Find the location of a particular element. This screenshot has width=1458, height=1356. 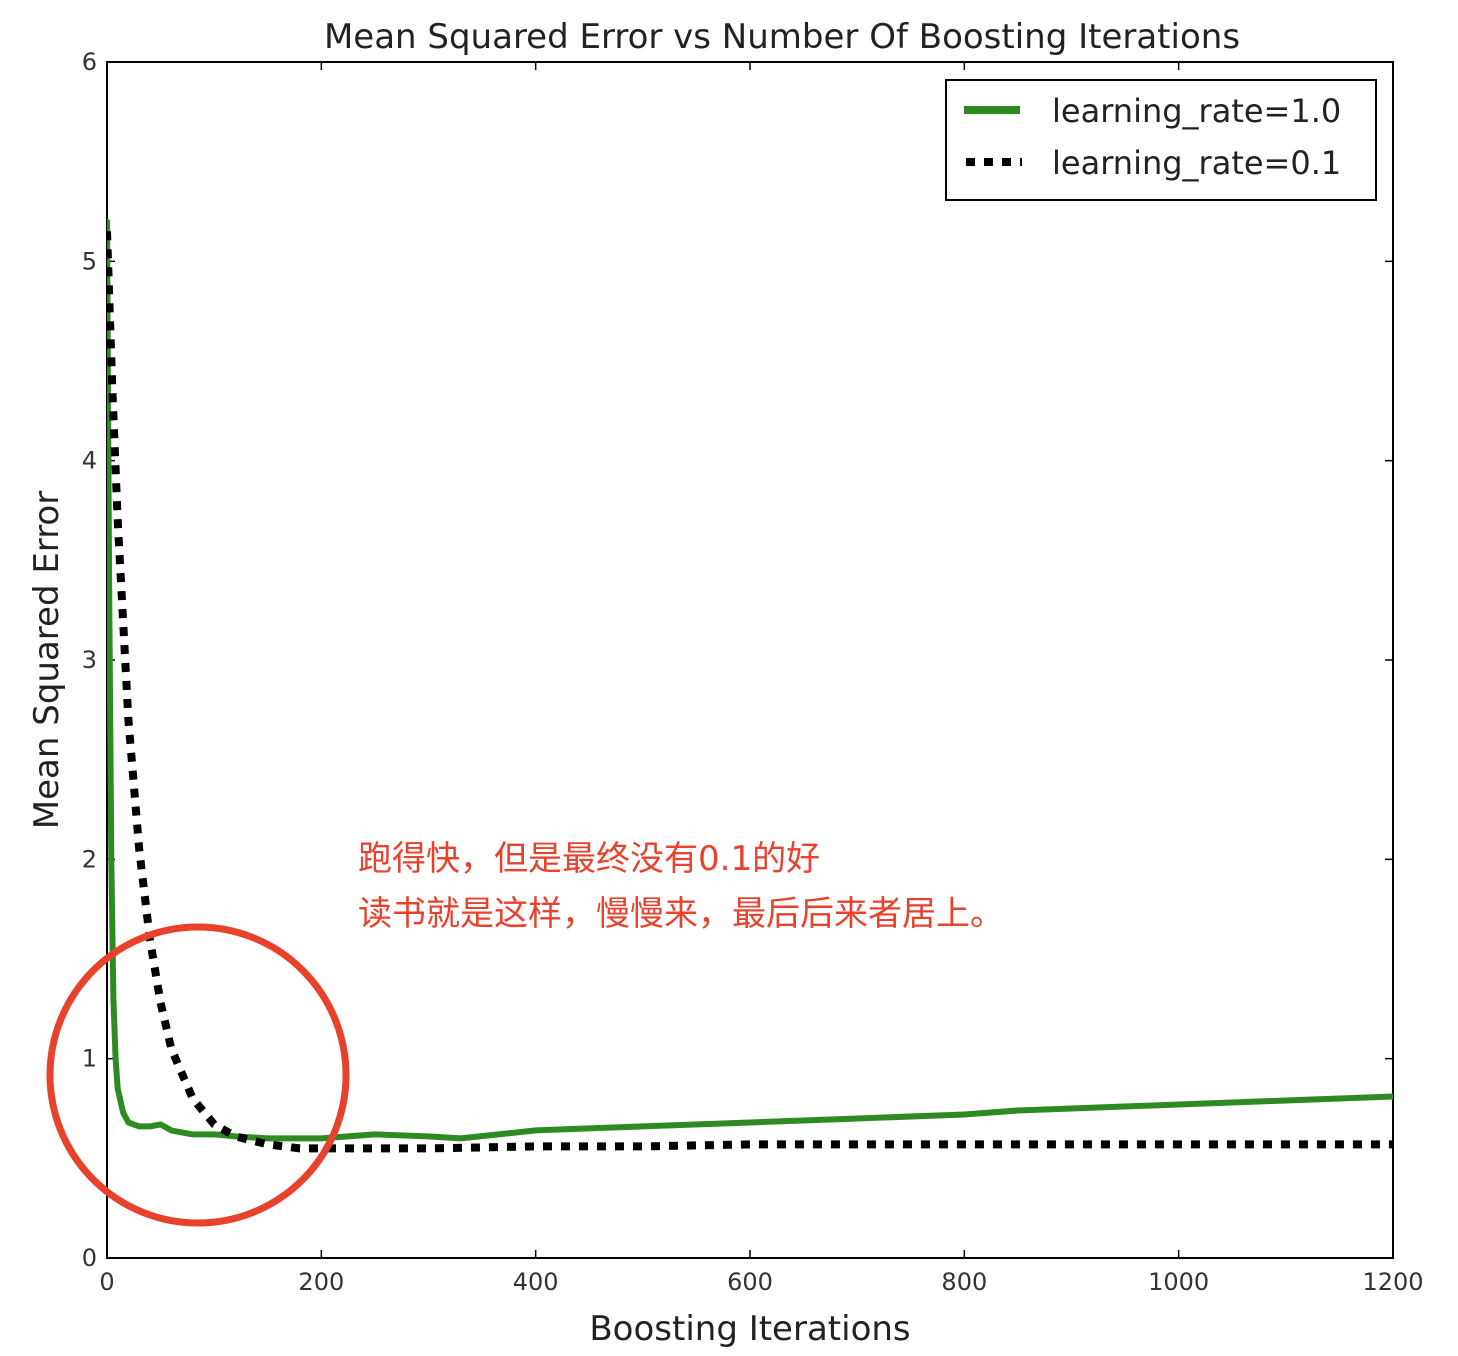

y-tick-label: 1 is located at coordinates (89, 1059).